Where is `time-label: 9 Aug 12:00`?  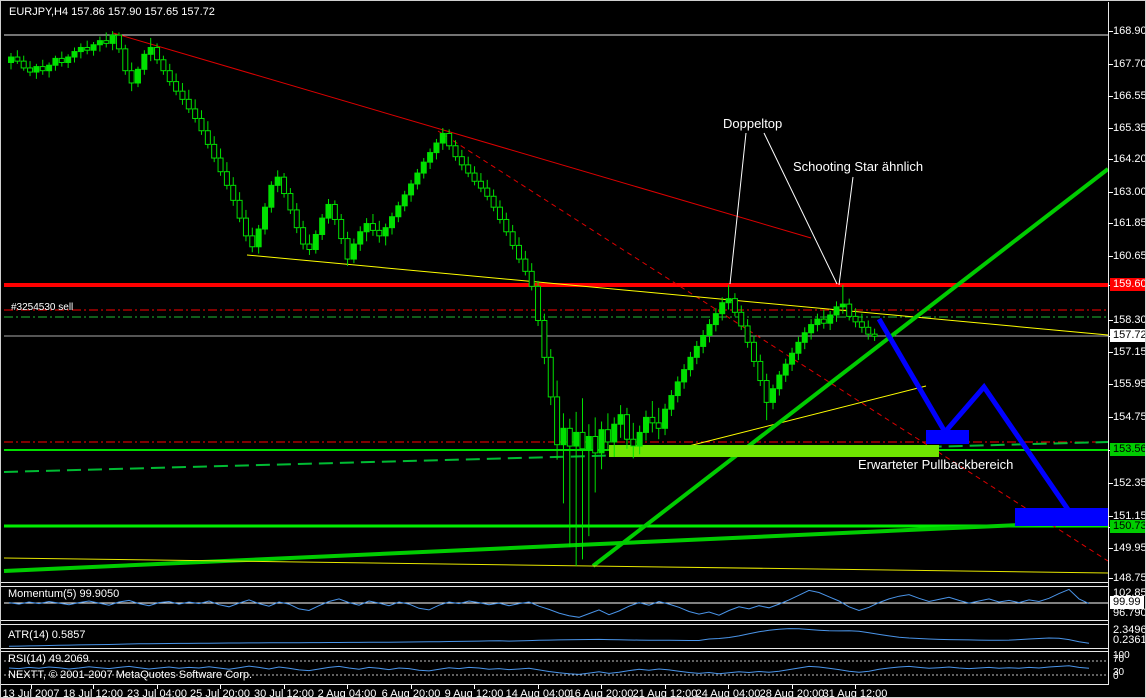
time-label: 9 Aug 12:00 is located at coordinates (474, 693).